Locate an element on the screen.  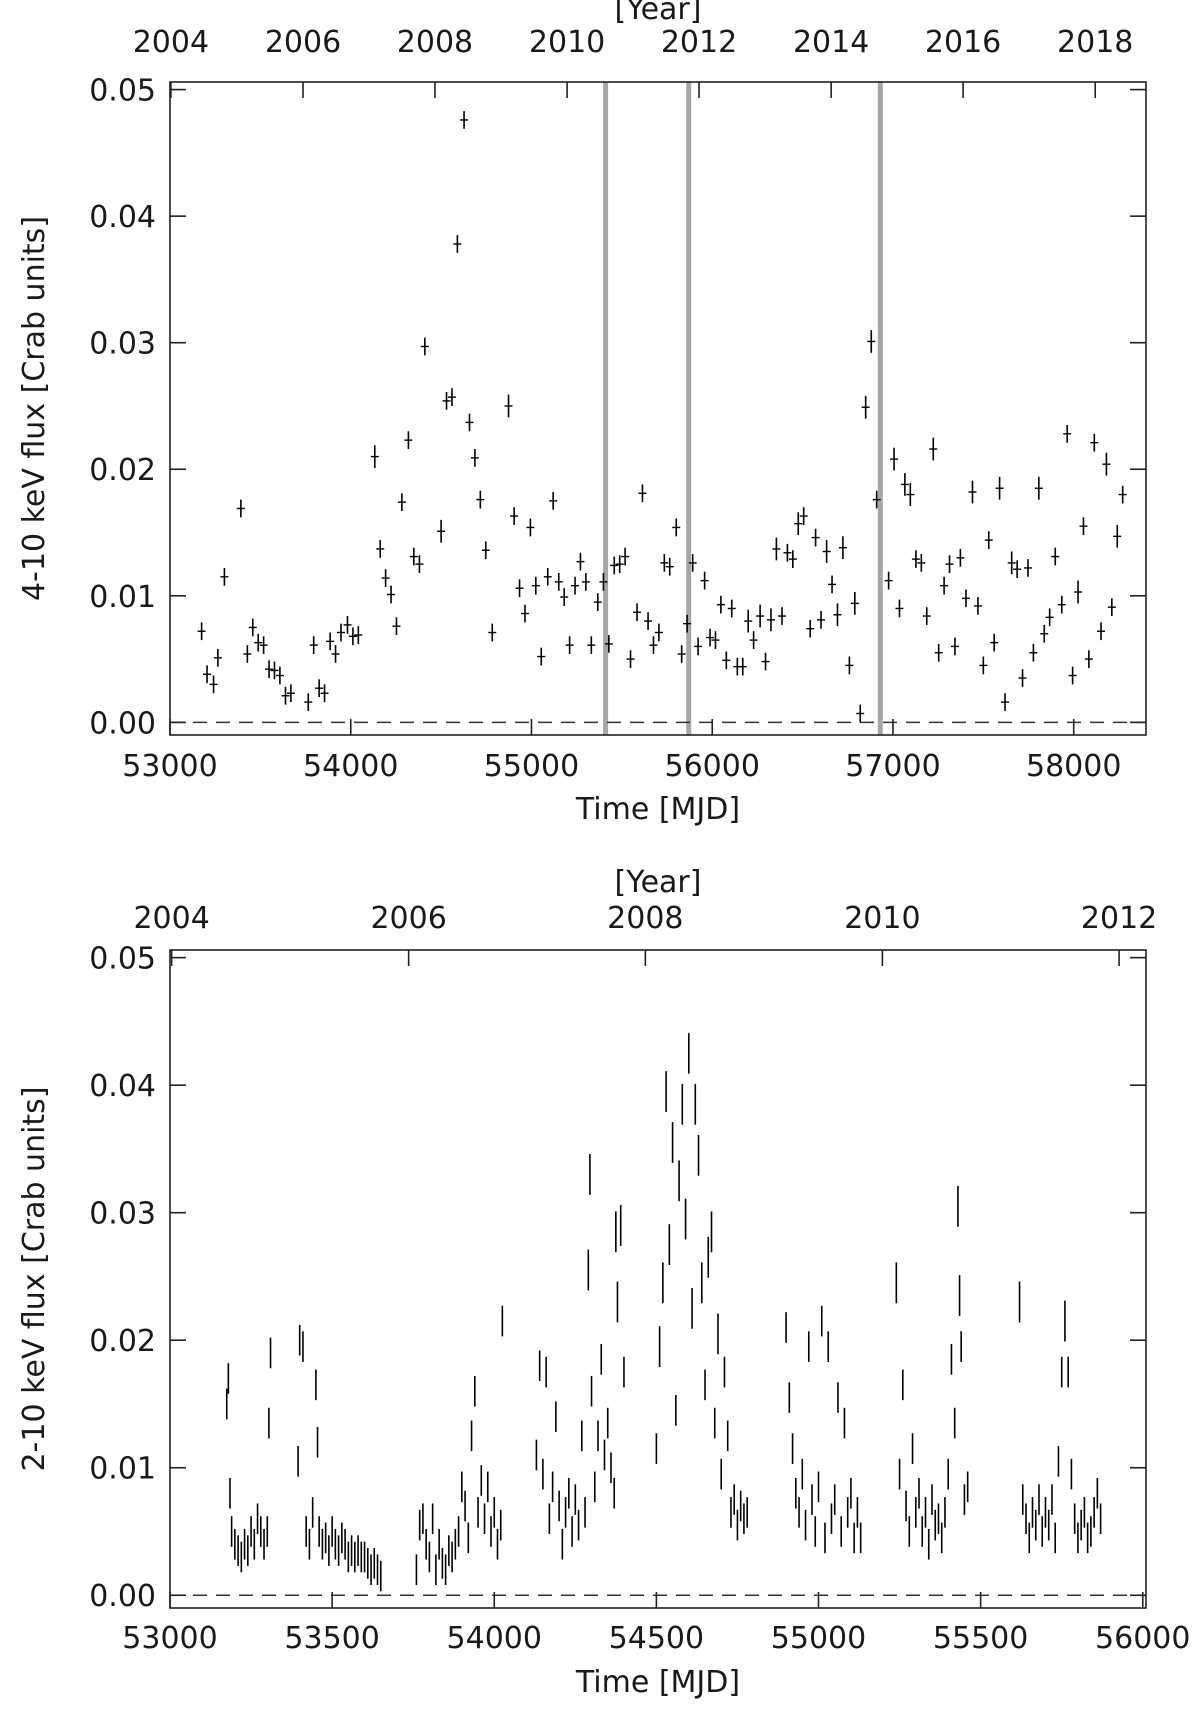
x-tick-label: 54000 is located at coordinates (494, 1638).